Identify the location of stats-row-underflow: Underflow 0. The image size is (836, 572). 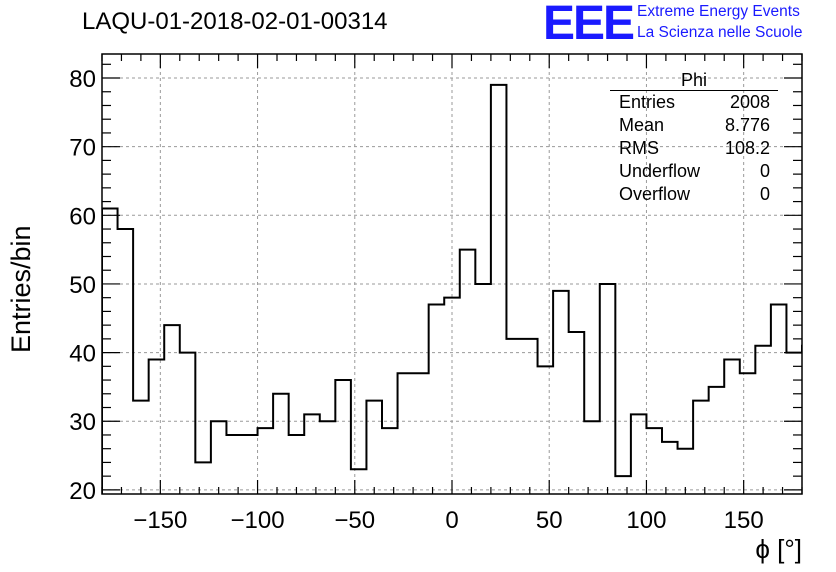
(694, 171).